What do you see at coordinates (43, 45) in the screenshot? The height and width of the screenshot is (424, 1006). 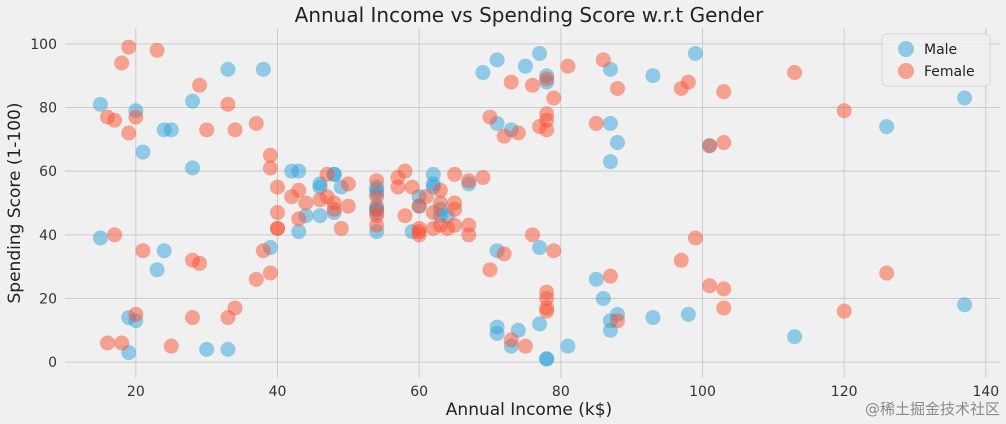 I see `y-tick-label: 100` at bounding box center [43, 45].